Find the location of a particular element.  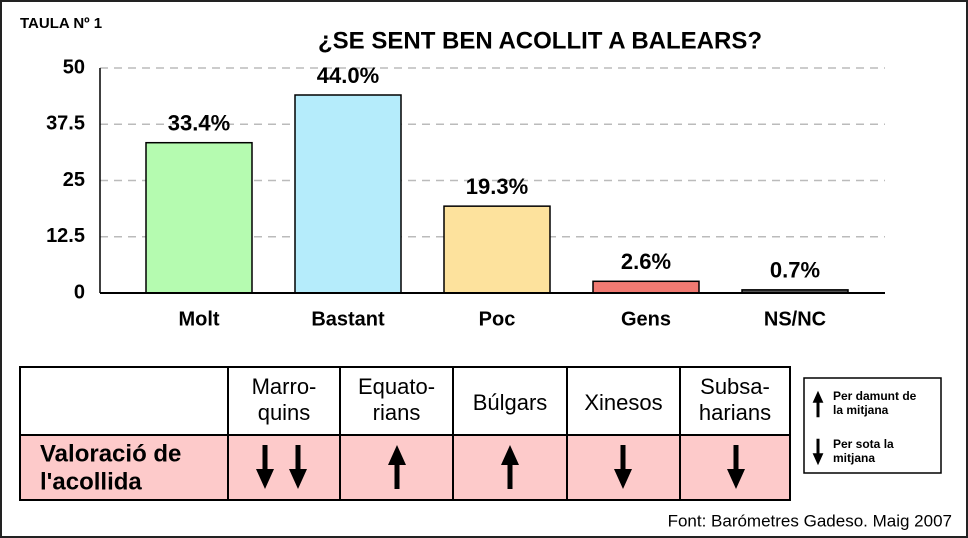

column-header: Subsa- is located at coordinates (735, 386).